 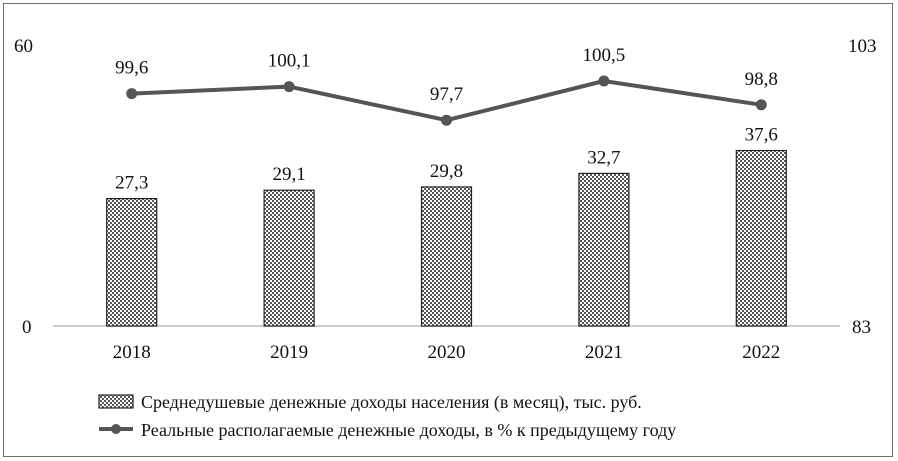 I want to click on line-label-2019: 100,1, so click(x=289, y=61).